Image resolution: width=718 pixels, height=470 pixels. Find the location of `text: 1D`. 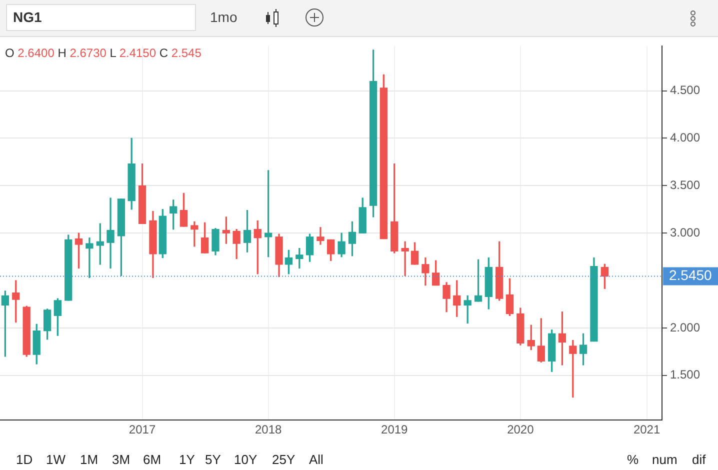

text: 1D is located at coordinates (24, 459).